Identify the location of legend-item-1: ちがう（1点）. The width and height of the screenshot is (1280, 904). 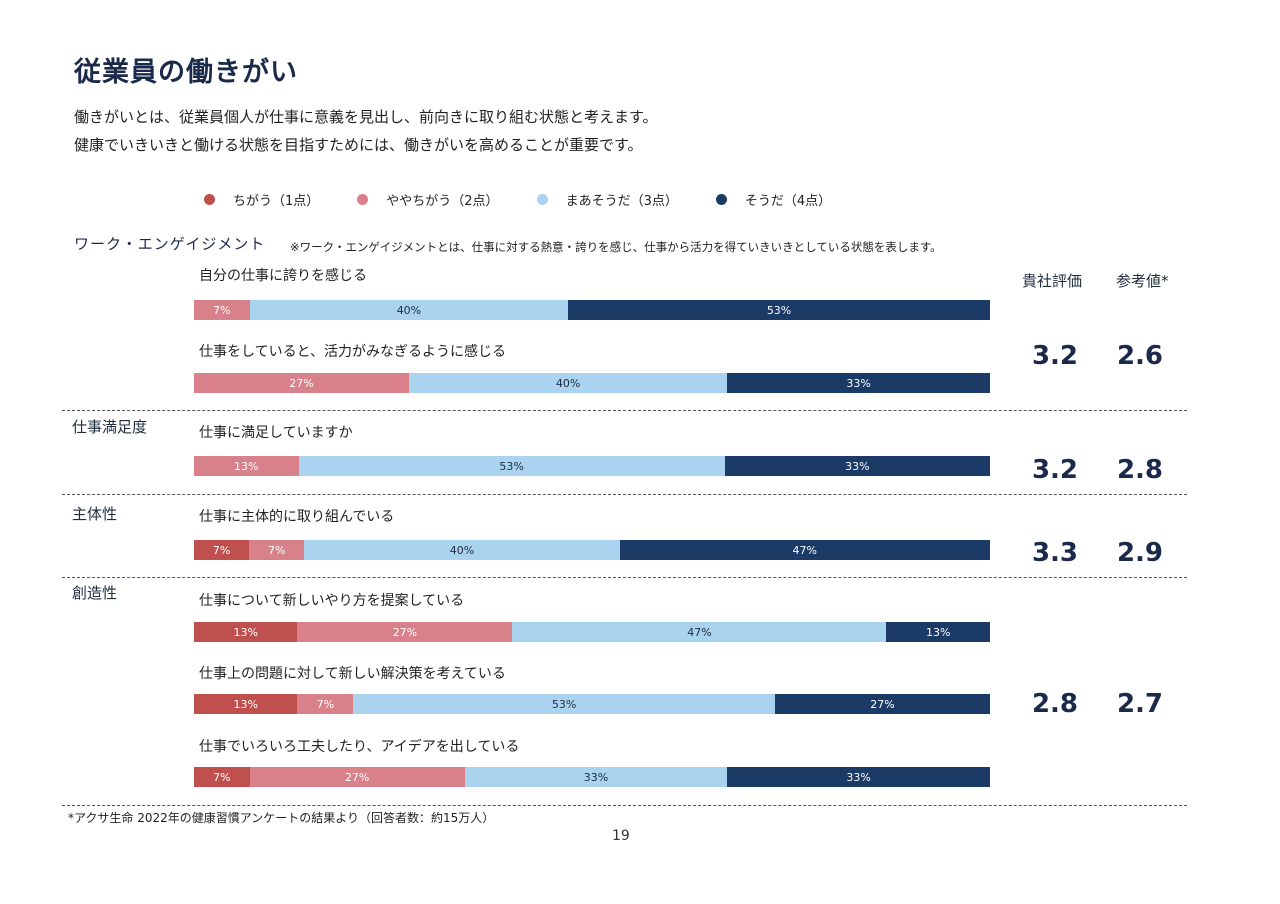
(261, 199).